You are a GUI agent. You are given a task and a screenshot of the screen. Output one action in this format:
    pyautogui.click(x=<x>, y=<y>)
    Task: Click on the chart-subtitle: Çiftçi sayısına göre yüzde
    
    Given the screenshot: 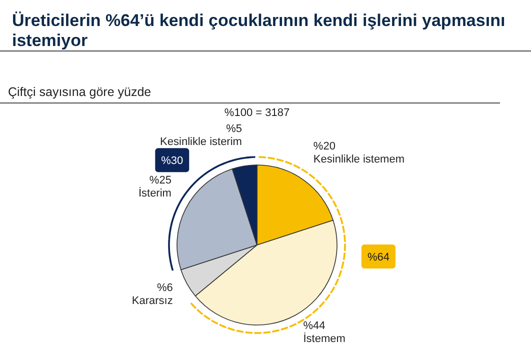 What is the action you would take?
    pyautogui.click(x=80, y=92)
    